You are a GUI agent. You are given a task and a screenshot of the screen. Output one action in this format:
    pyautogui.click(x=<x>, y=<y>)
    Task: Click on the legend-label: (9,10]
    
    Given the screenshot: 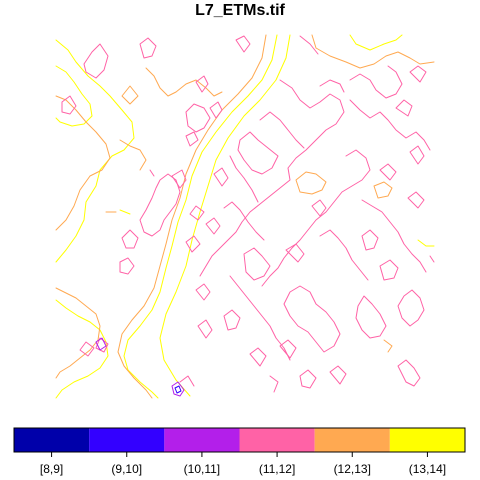 What is the action you would take?
    pyautogui.click(x=126, y=469)
    